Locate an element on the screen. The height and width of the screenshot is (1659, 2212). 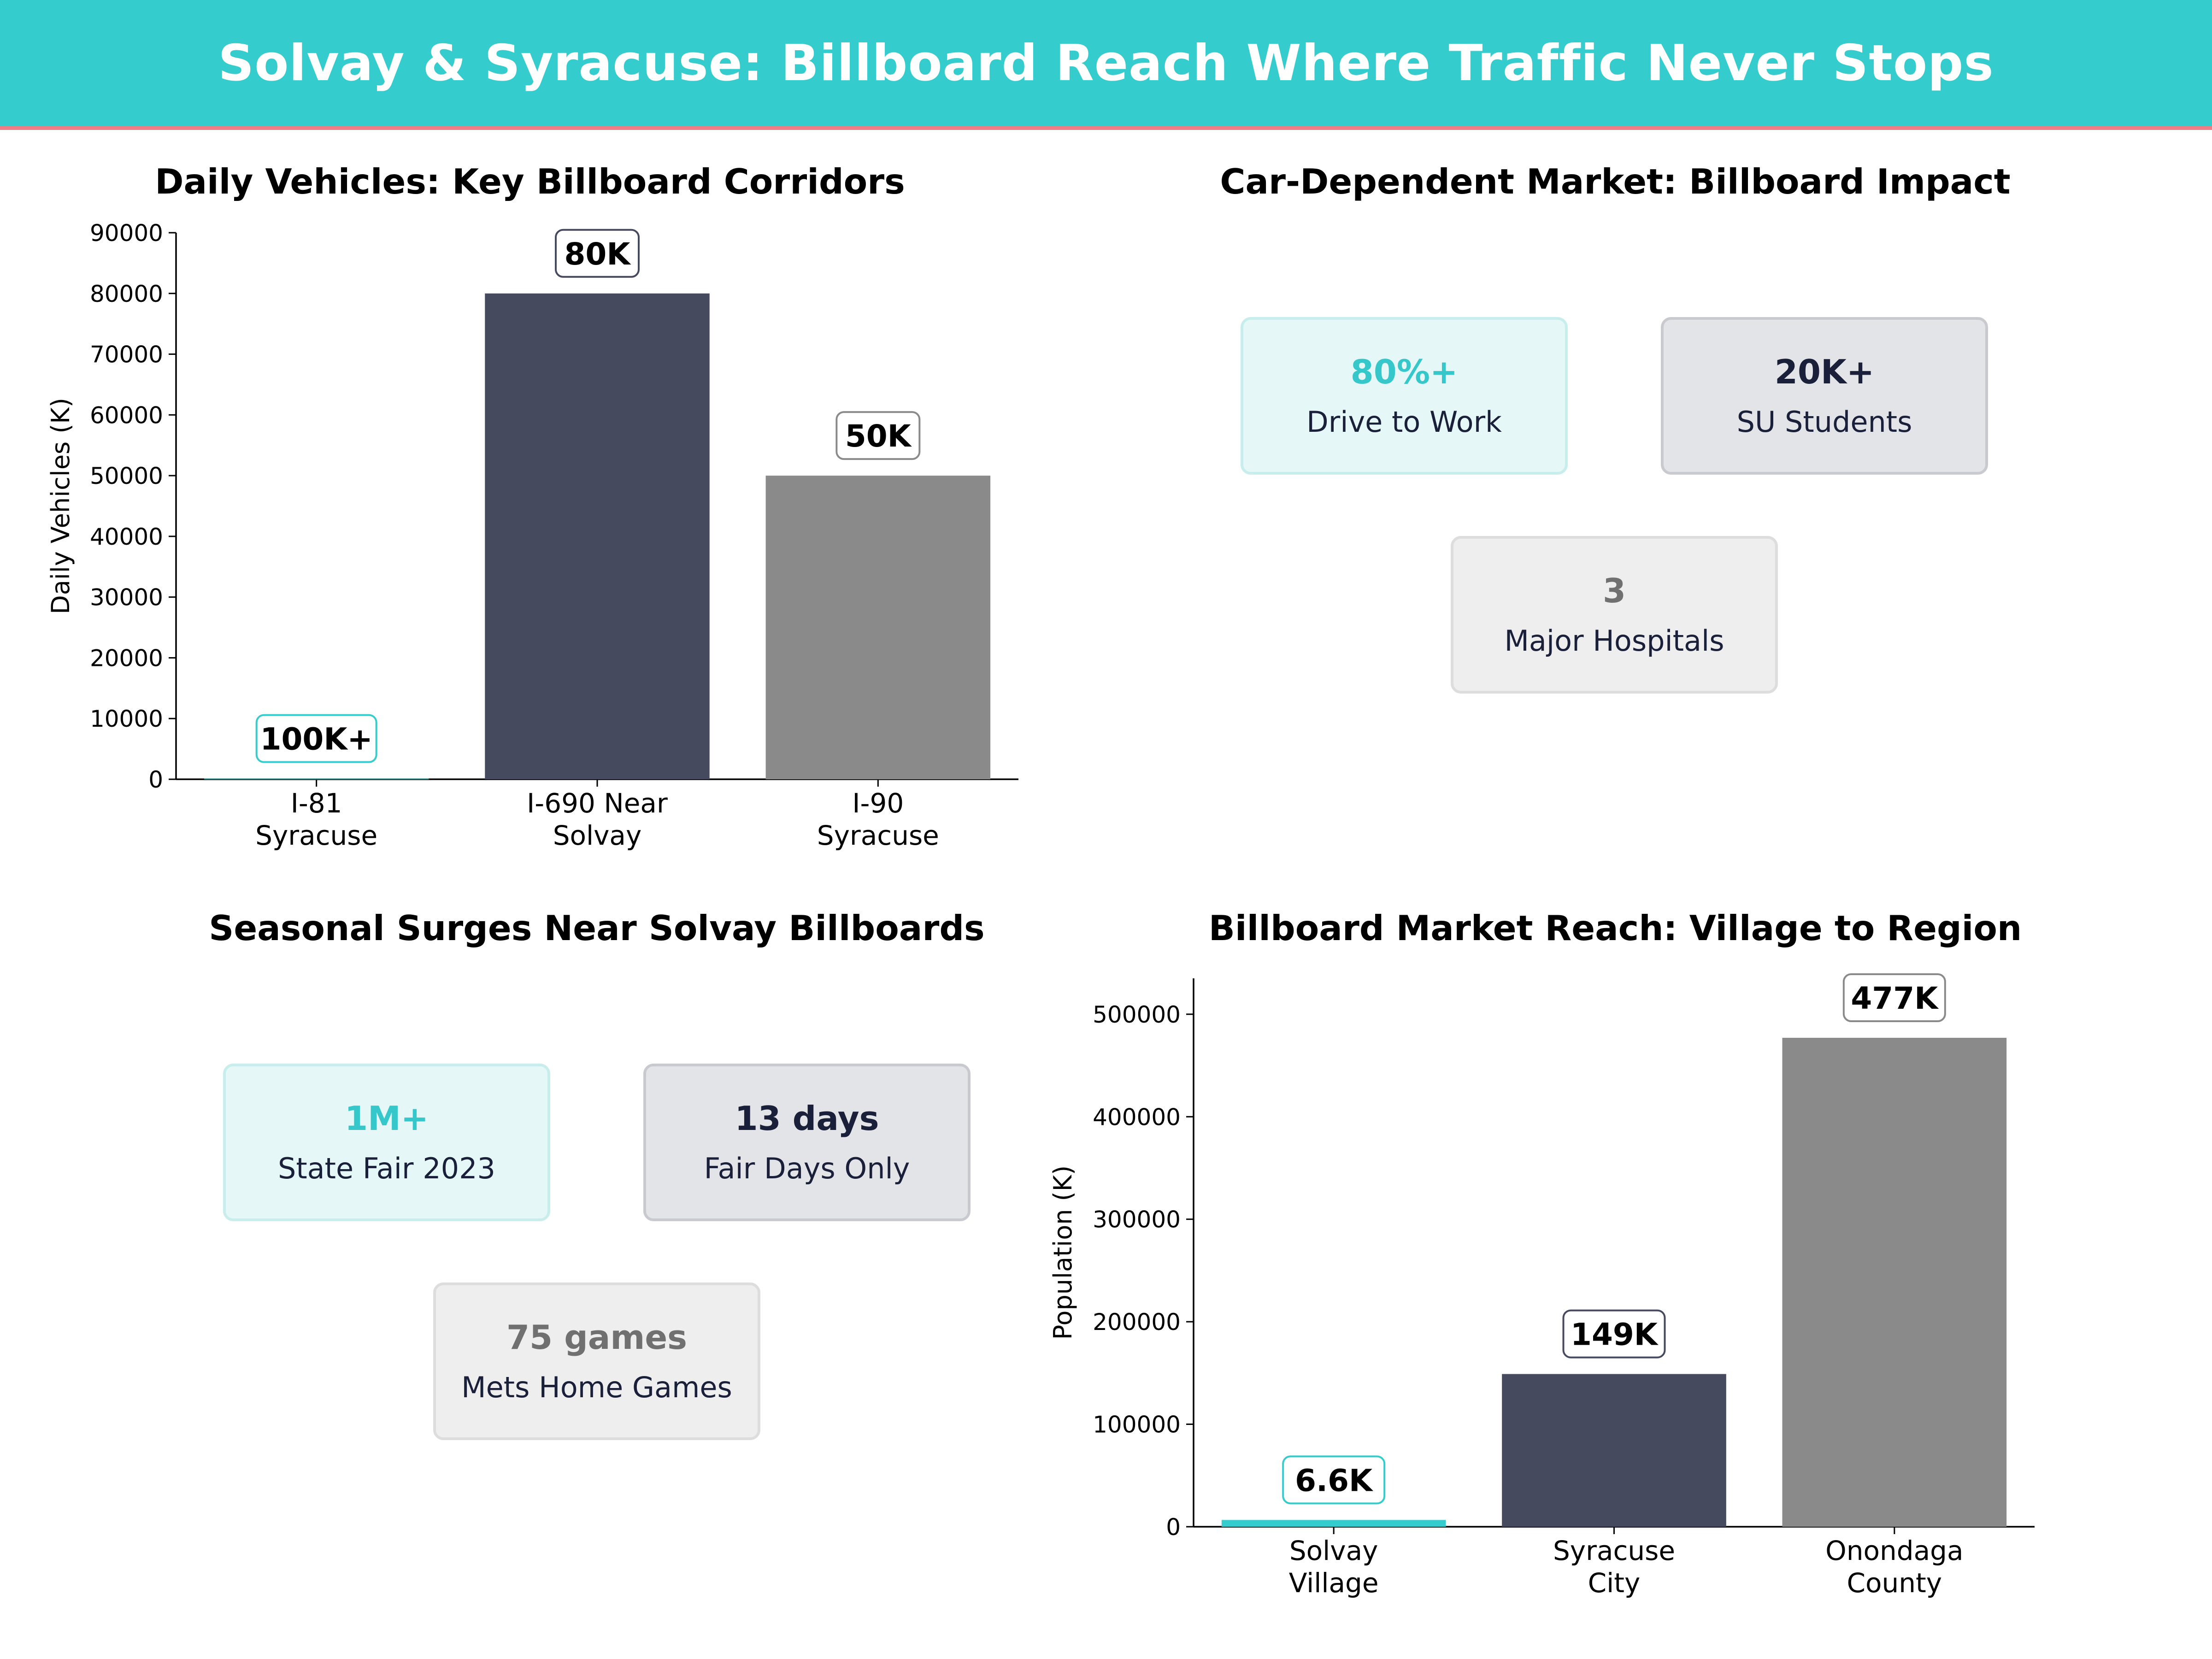
data-label: 100K+ is located at coordinates (316, 739).